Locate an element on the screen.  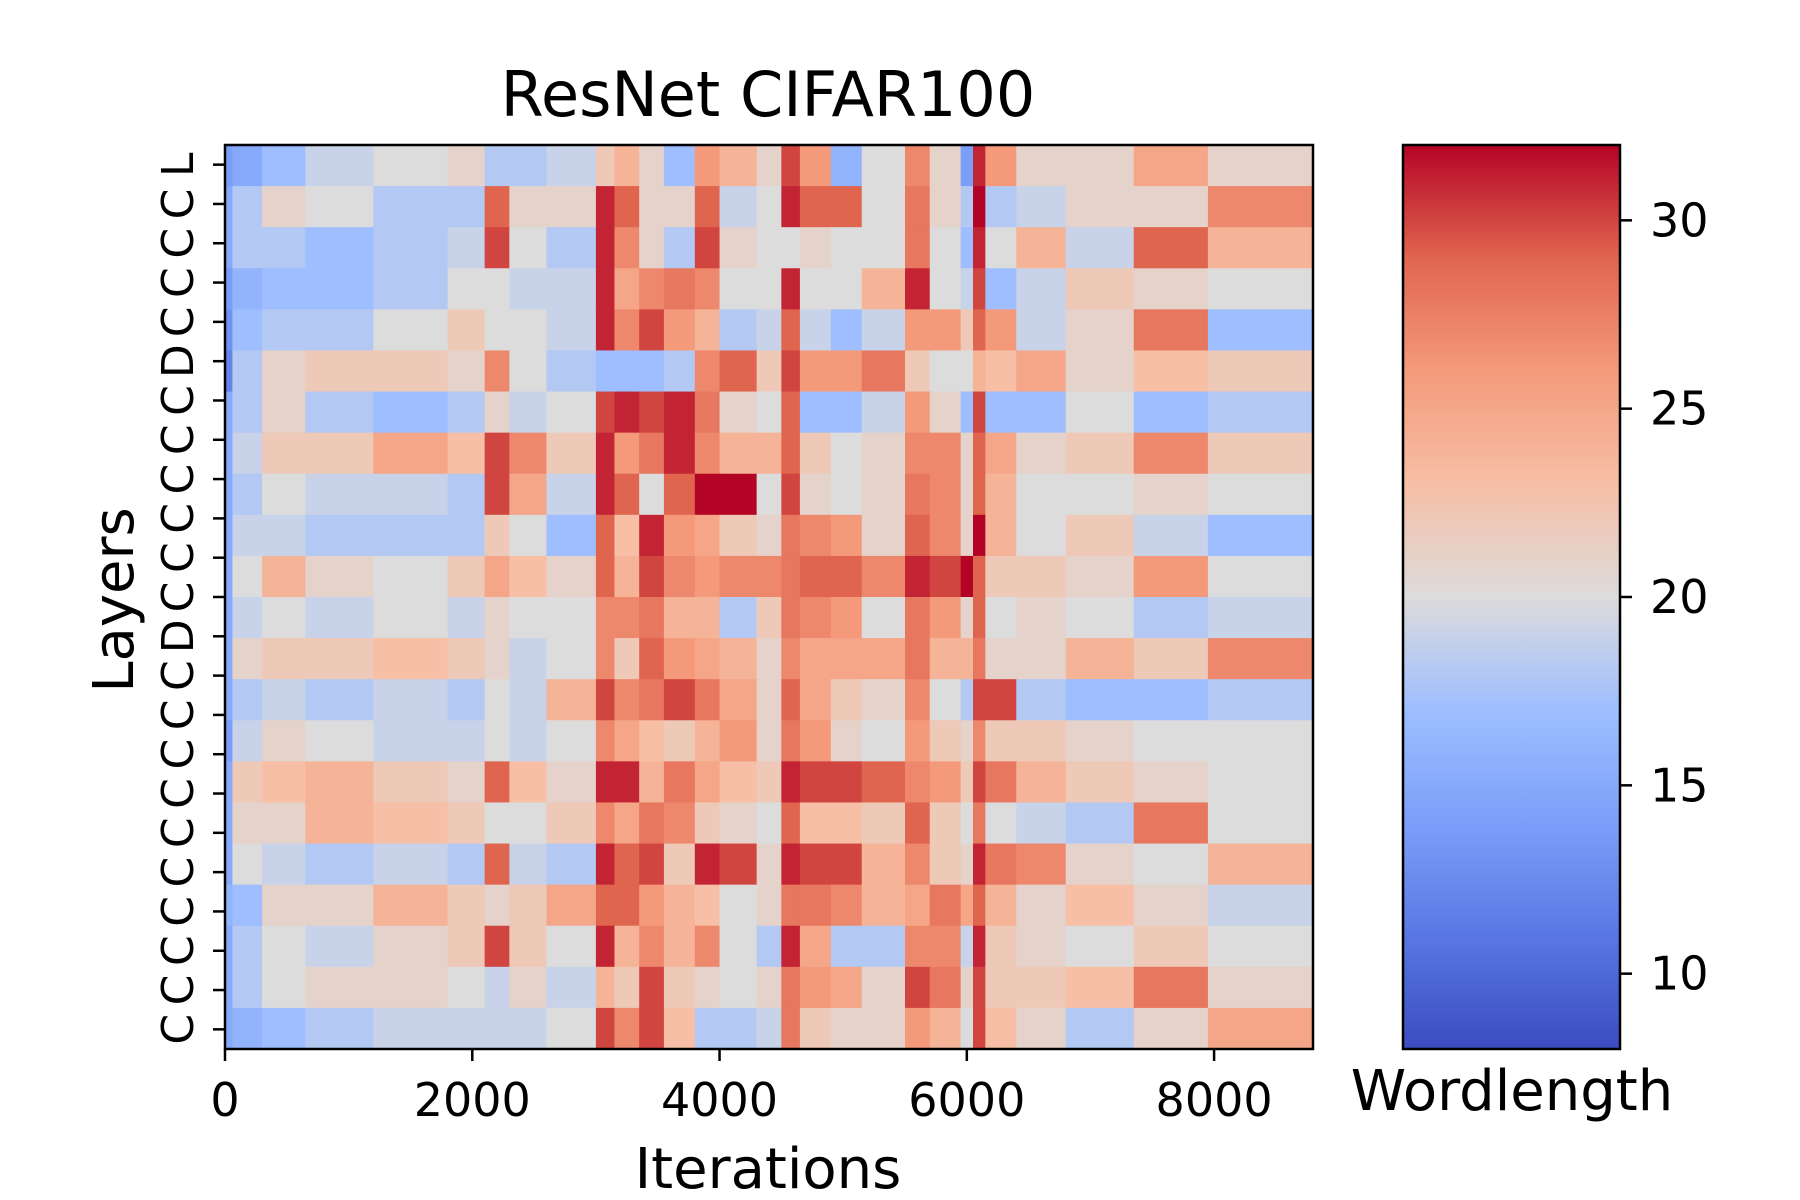
x-tick-label: 0 is located at coordinates (224, 1100).